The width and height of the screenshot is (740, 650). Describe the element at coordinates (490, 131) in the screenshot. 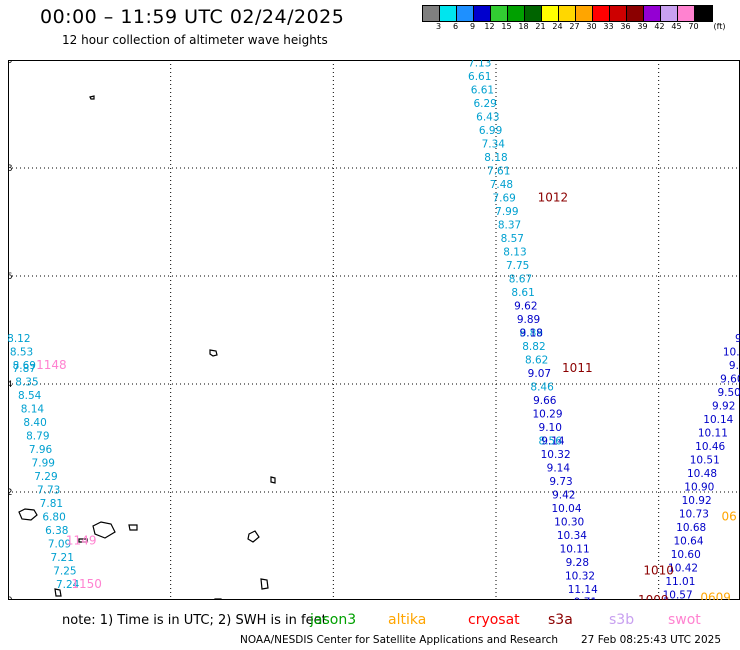

I see `wave-height-value: 6.99` at that location.